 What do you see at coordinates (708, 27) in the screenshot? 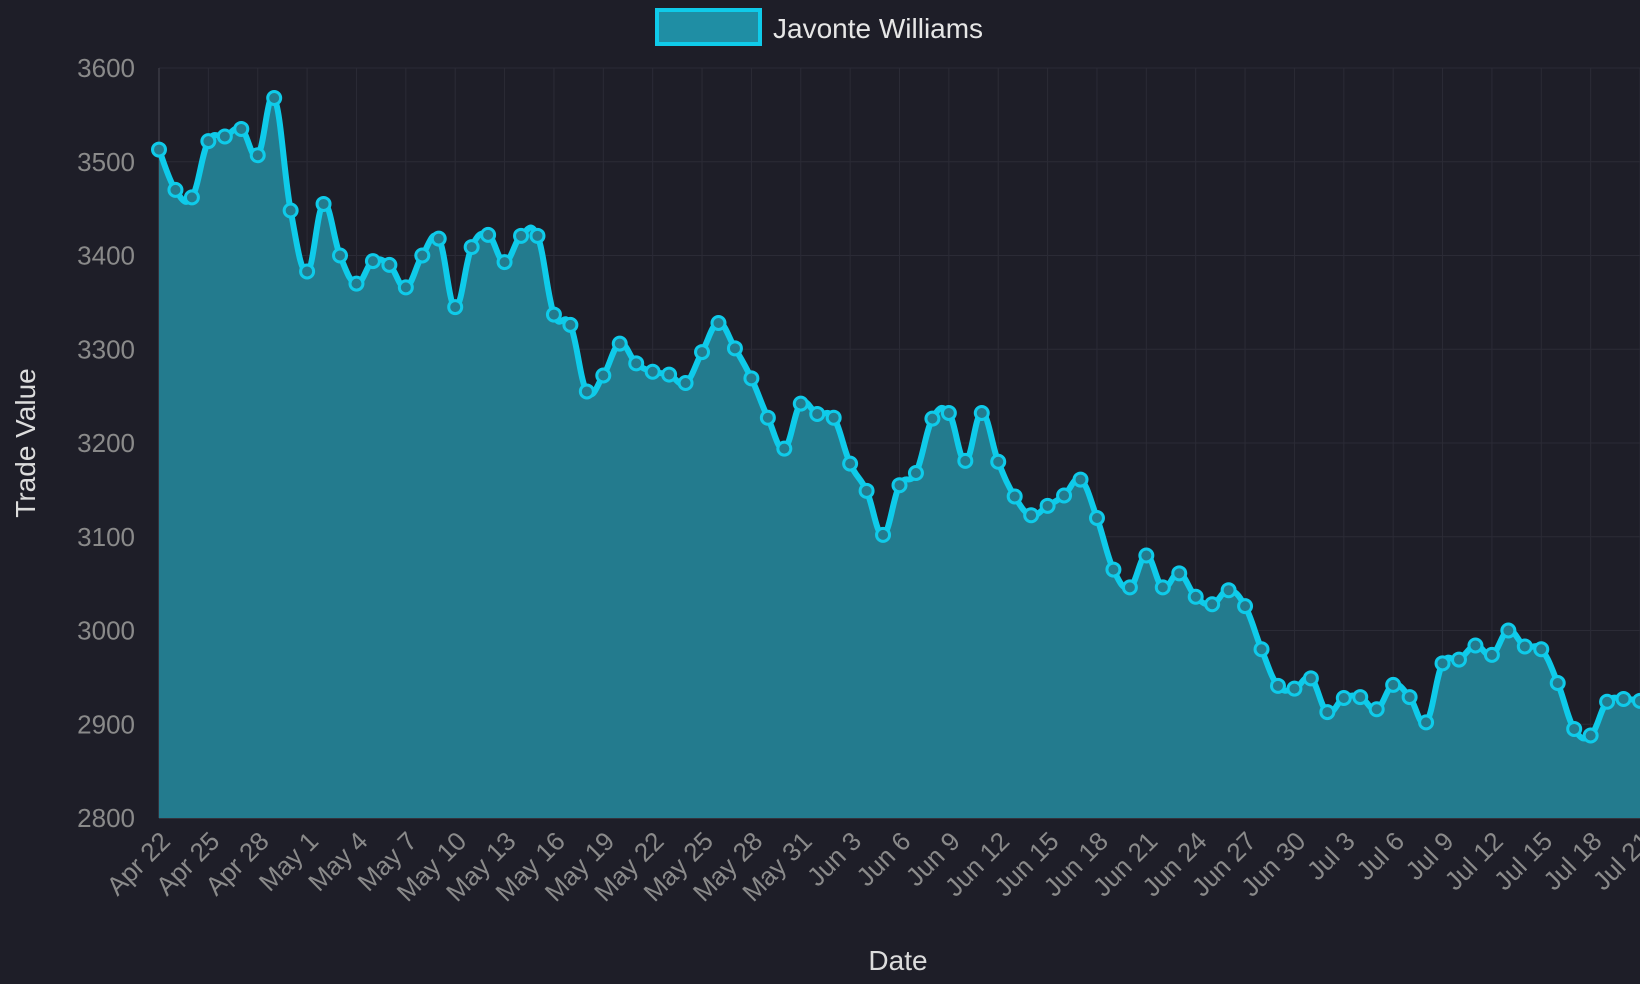
I see `legend-swatch` at bounding box center [708, 27].